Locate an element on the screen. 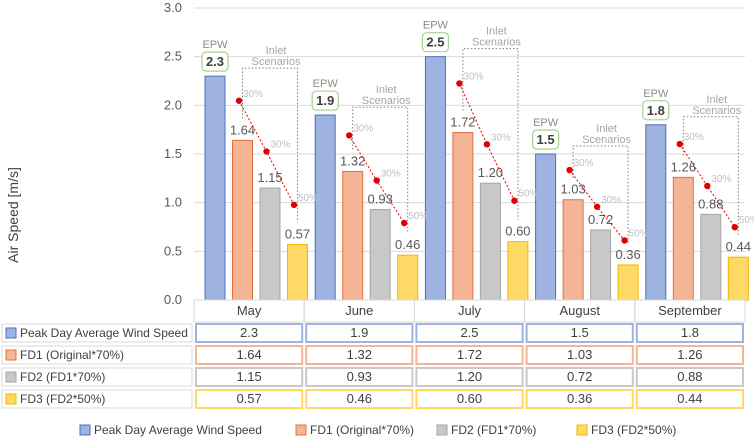 The width and height of the screenshot is (754, 441). table-value: 1.32 is located at coordinates (359, 354).